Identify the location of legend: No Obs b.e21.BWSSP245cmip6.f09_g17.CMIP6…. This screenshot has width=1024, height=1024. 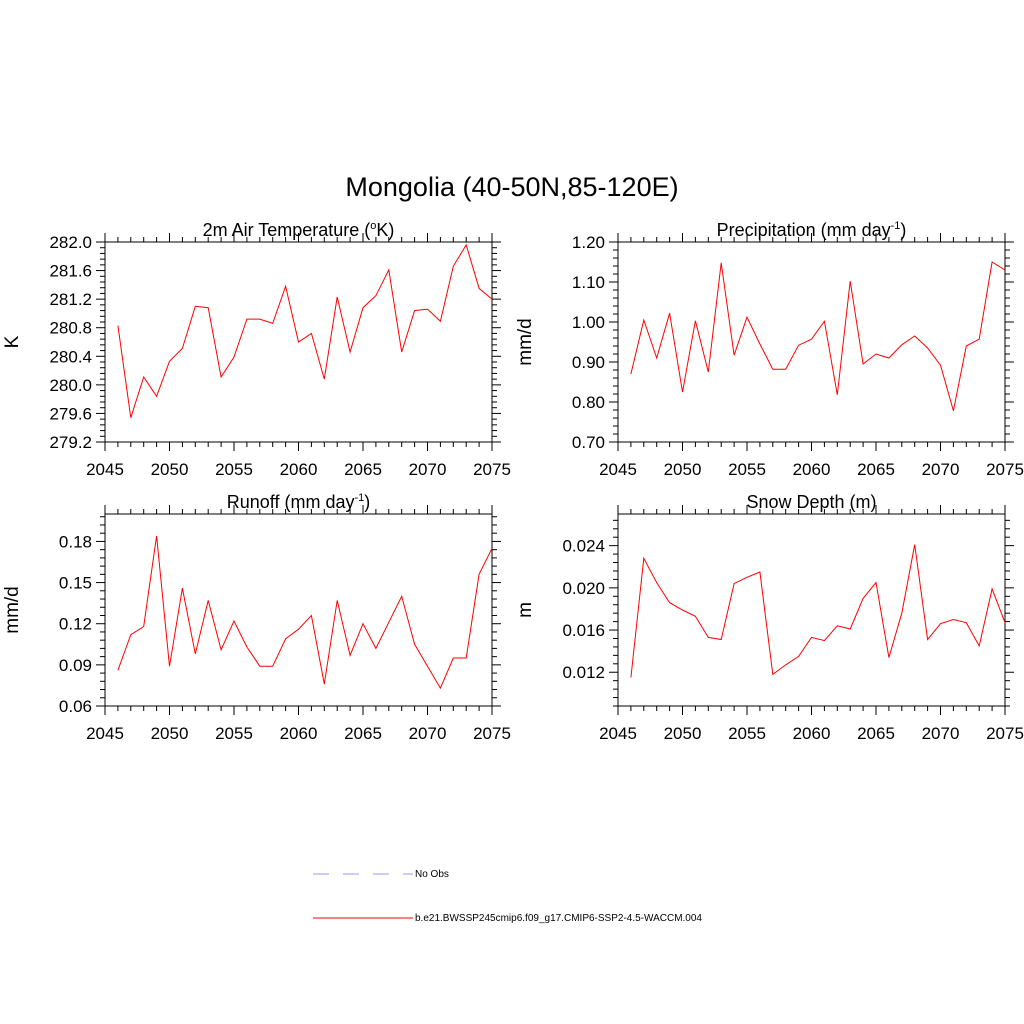
(507, 896).